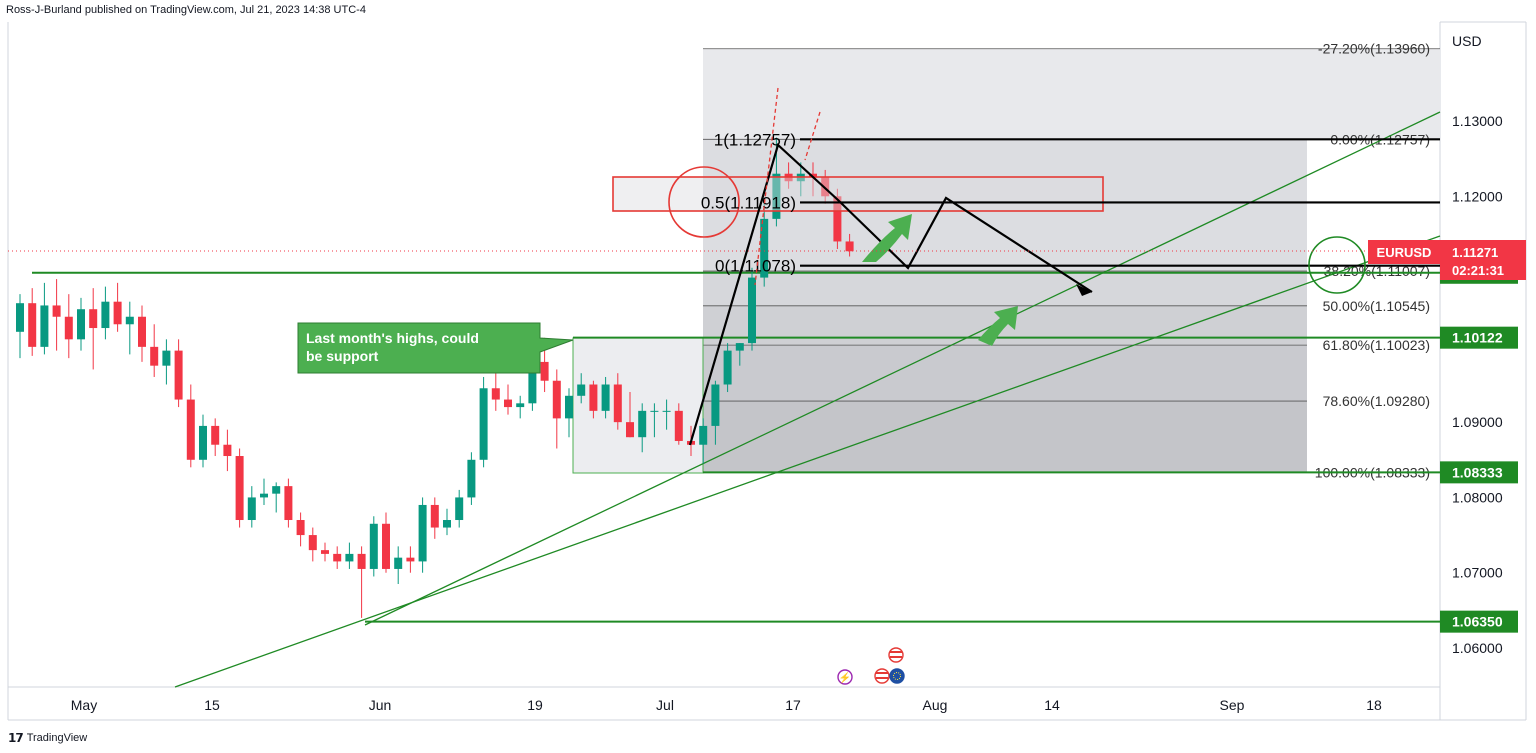  What do you see at coordinates (57, 738) in the screenshot?
I see `brand-name: TradingView` at bounding box center [57, 738].